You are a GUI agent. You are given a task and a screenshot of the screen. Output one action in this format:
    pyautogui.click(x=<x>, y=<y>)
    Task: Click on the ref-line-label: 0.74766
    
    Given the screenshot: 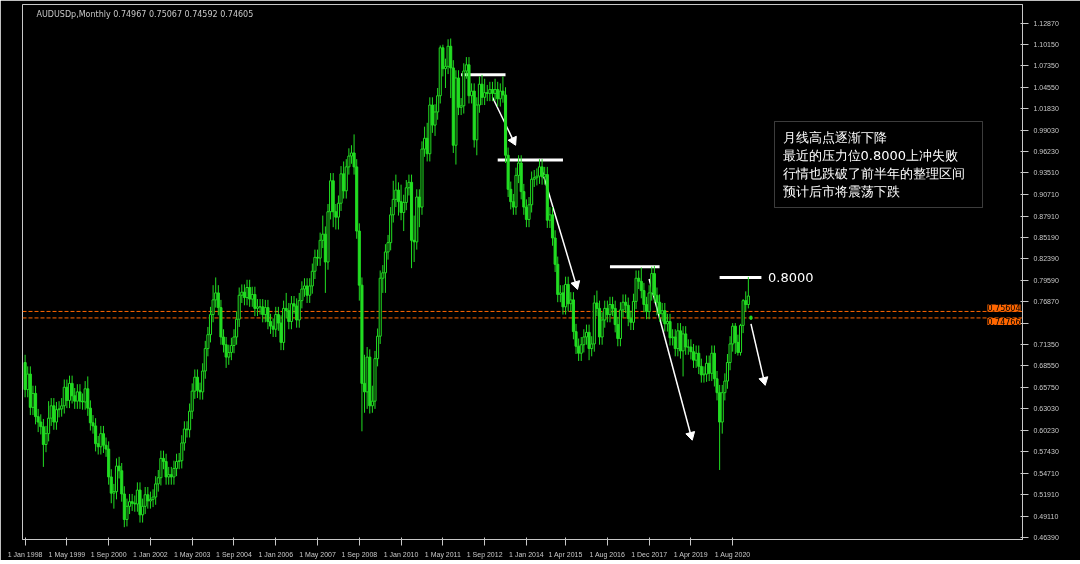 What is the action you would take?
    pyautogui.click(x=1004, y=322)
    